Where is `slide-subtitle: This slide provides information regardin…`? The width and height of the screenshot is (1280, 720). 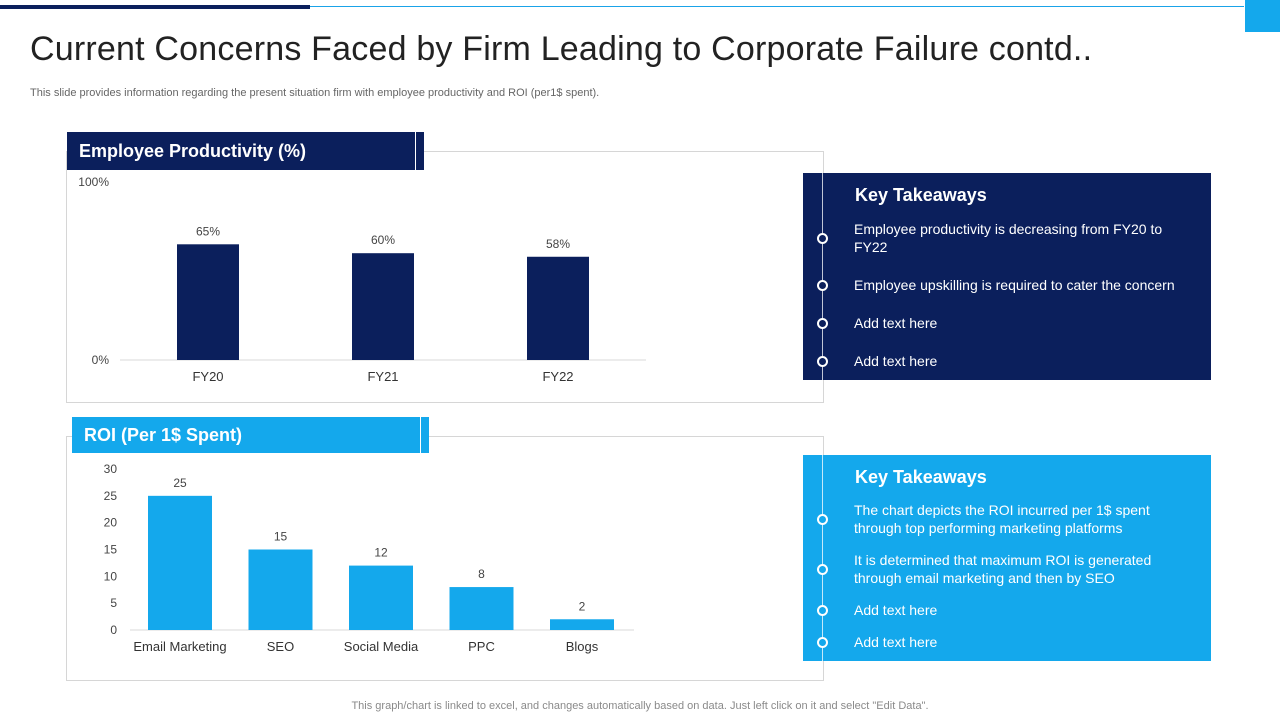
slide-subtitle: This slide provides information regardin… is located at coordinates (315, 93).